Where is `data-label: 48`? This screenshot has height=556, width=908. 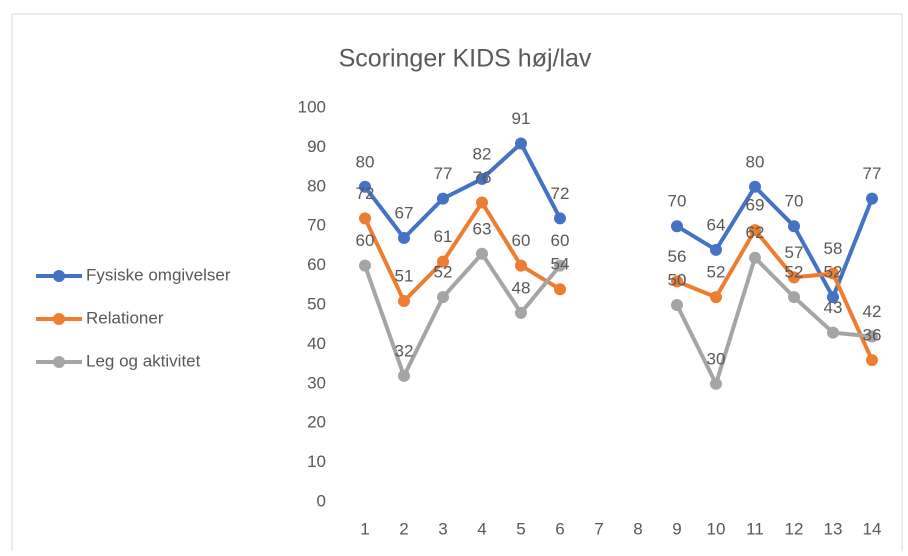 data-label: 48 is located at coordinates (521, 287).